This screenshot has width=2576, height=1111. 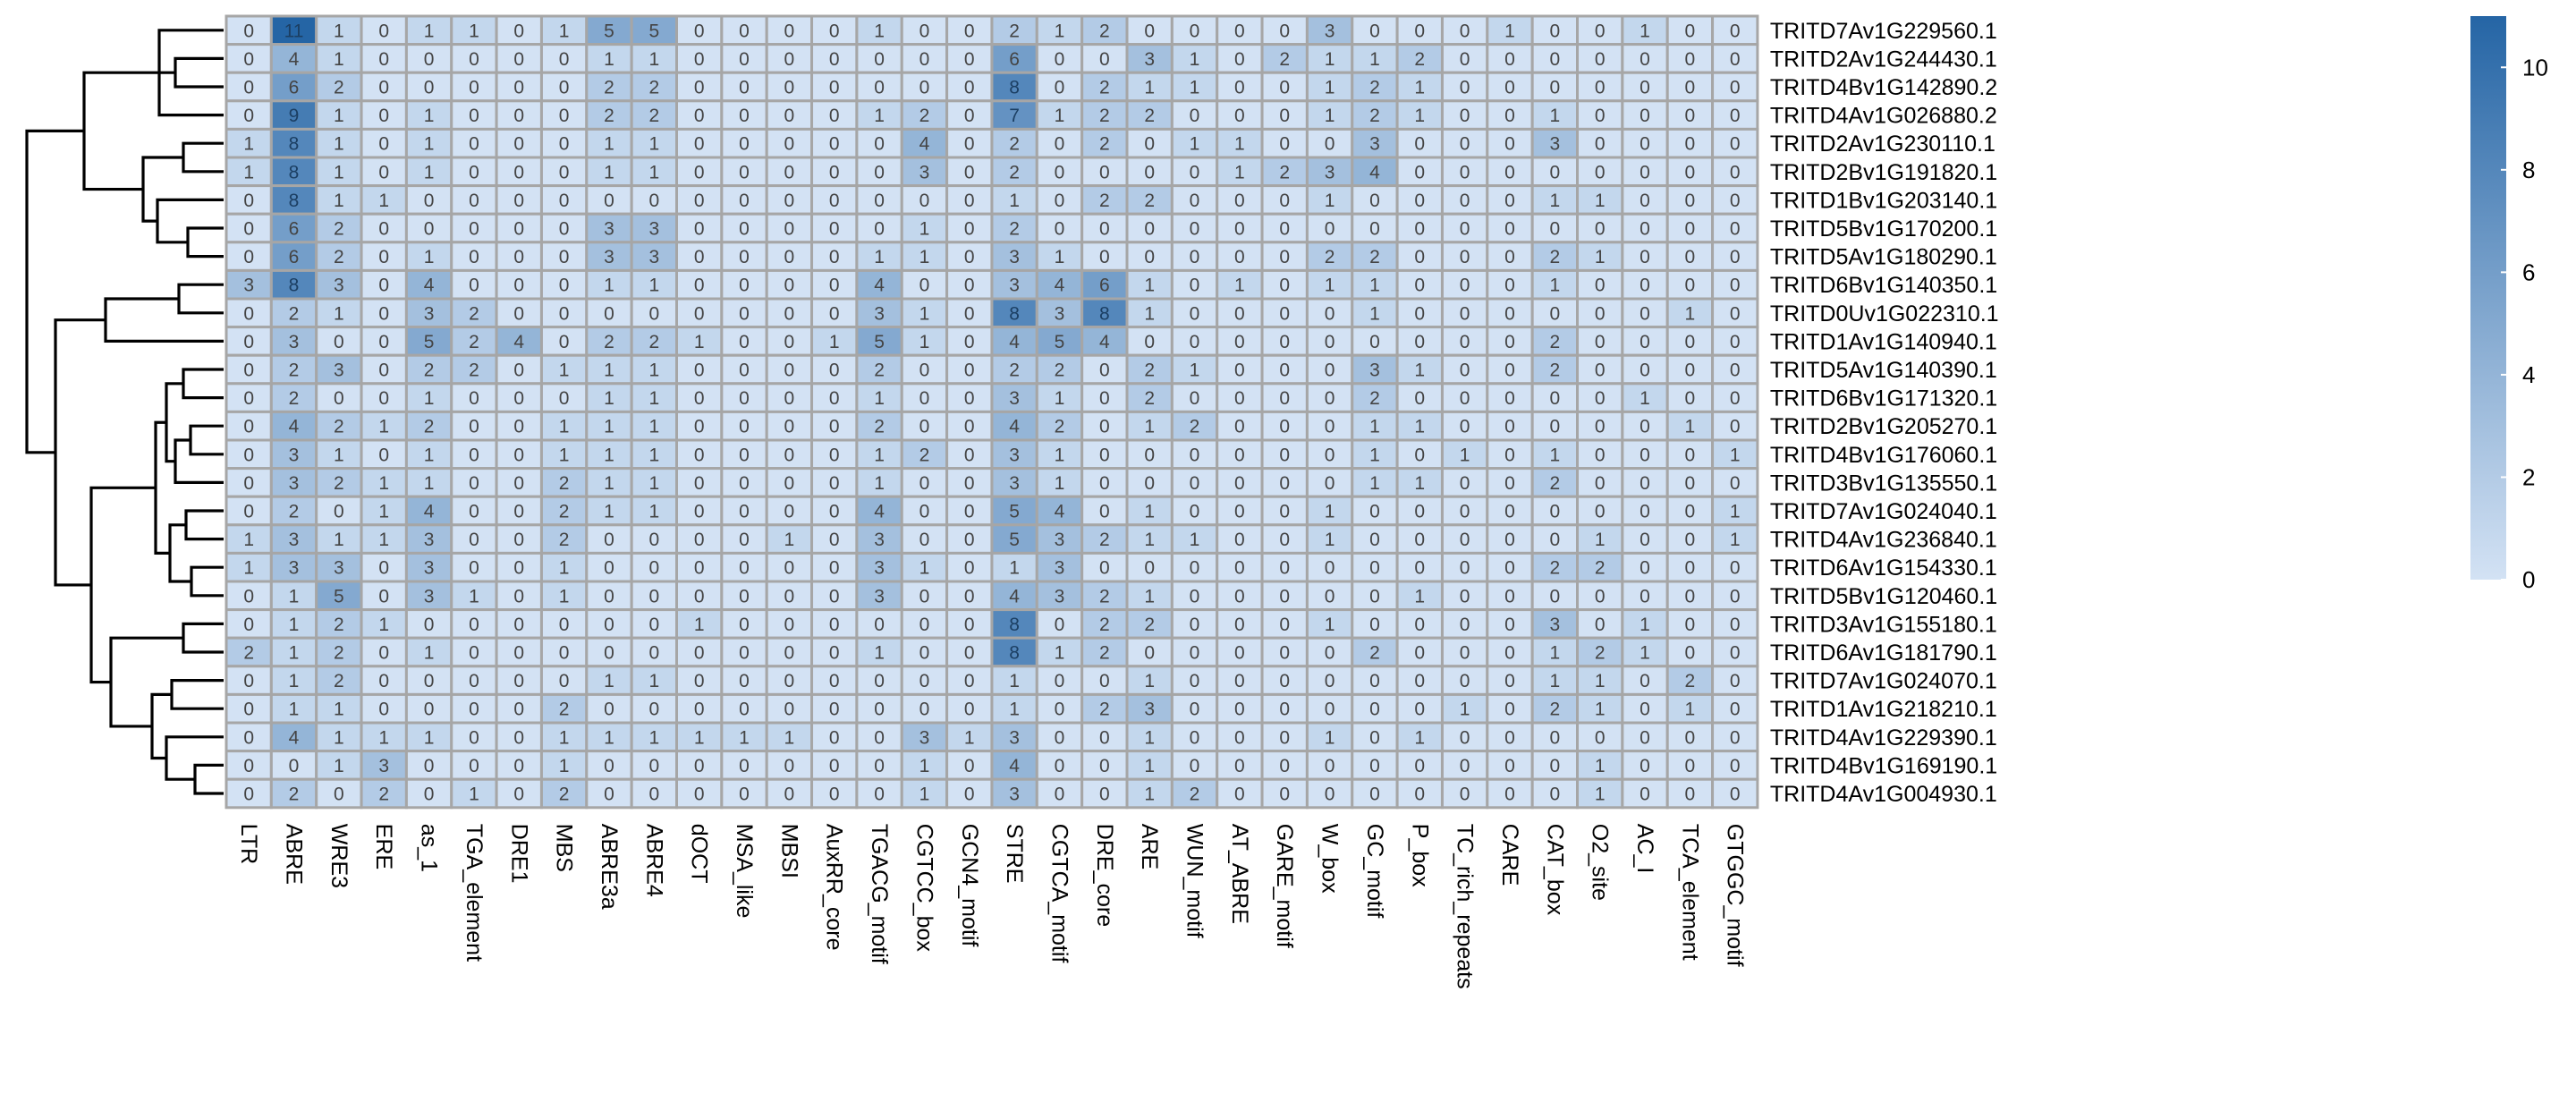 What do you see at coordinates (2535, 67) in the screenshot?
I see `legend-tick-label: 10` at bounding box center [2535, 67].